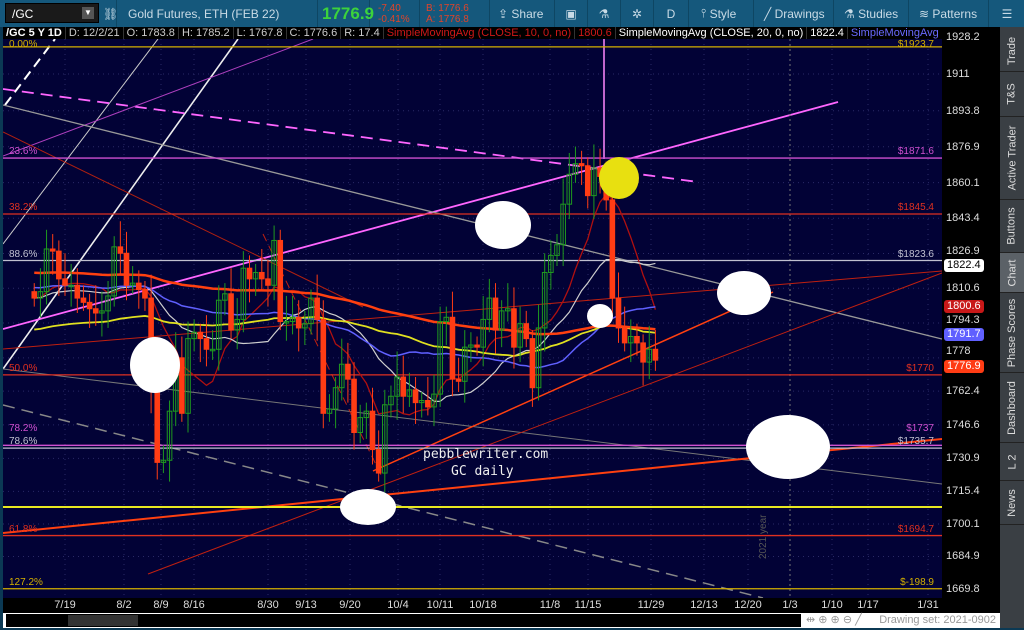  Describe the element at coordinates (637, 13) in the screenshot. I see `gear-icon: ✲` at that location.